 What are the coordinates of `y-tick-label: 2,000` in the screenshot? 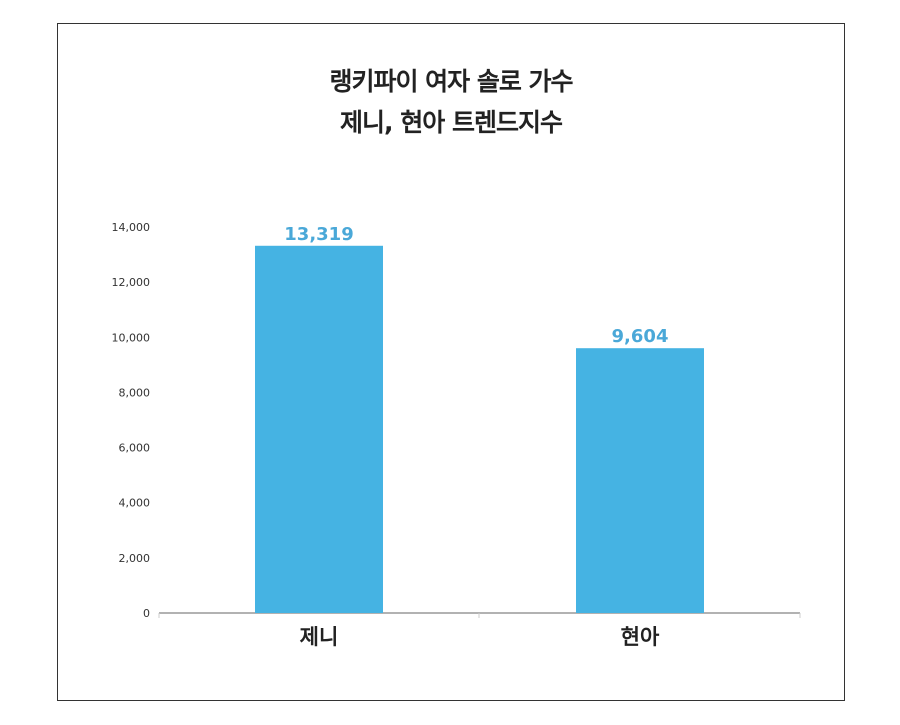 It's located at (135, 558).